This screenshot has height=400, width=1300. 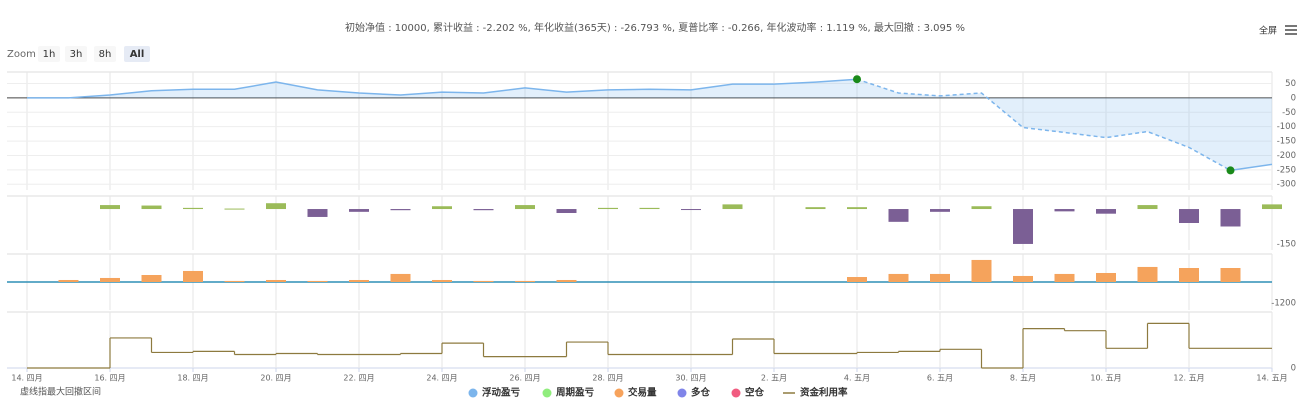 What do you see at coordinates (26, 378) in the screenshot?
I see `x-tick-label: 14. 四月` at bounding box center [26, 378].